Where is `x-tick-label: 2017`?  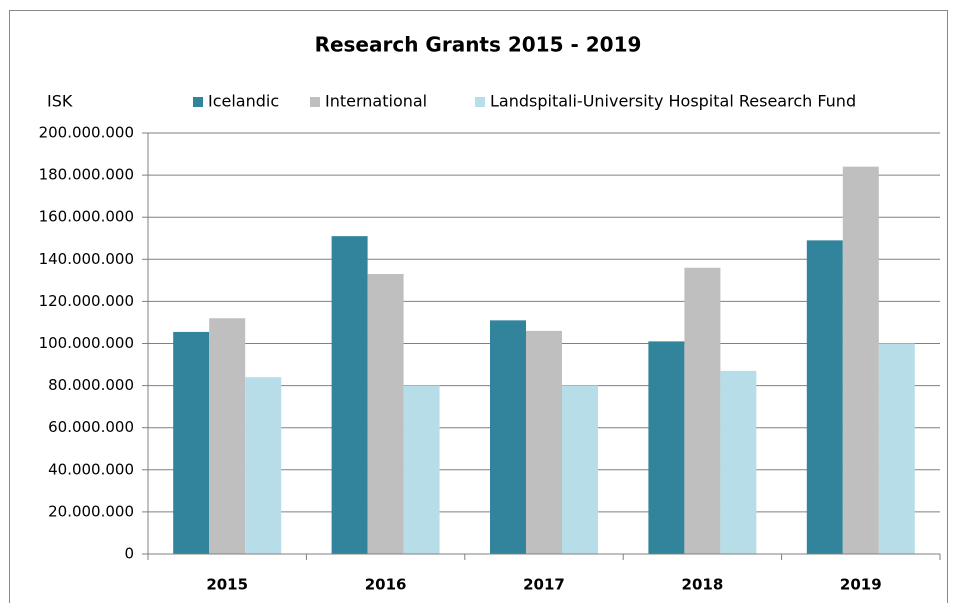 x-tick-label: 2017 is located at coordinates (544, 585).